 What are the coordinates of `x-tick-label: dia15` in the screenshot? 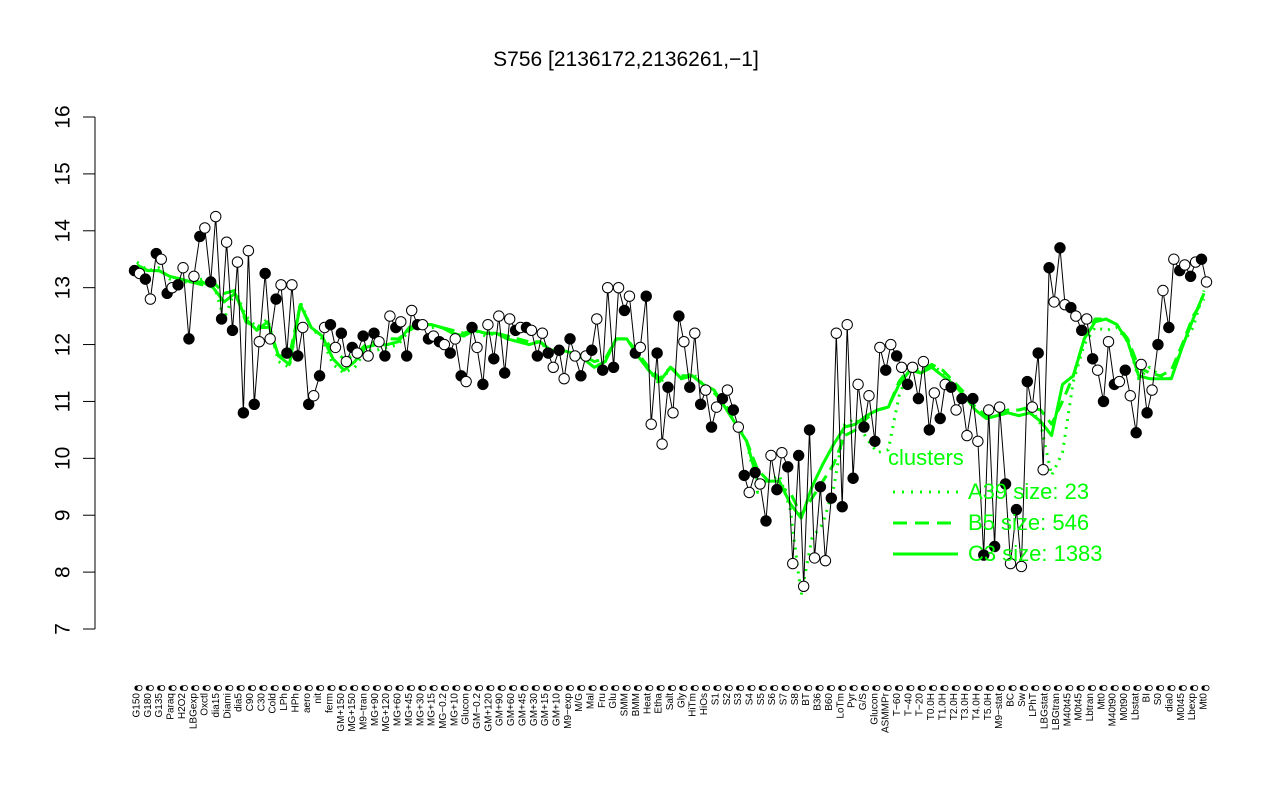 It's located at (216, 705).